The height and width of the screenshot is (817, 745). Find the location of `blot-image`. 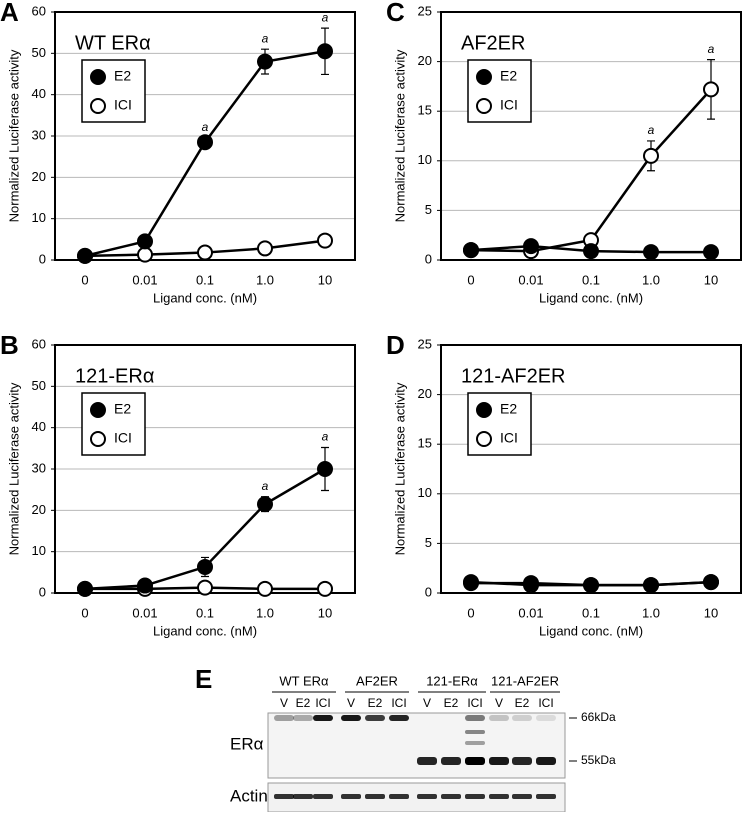

blot-image is located at coordinates (416, 745).